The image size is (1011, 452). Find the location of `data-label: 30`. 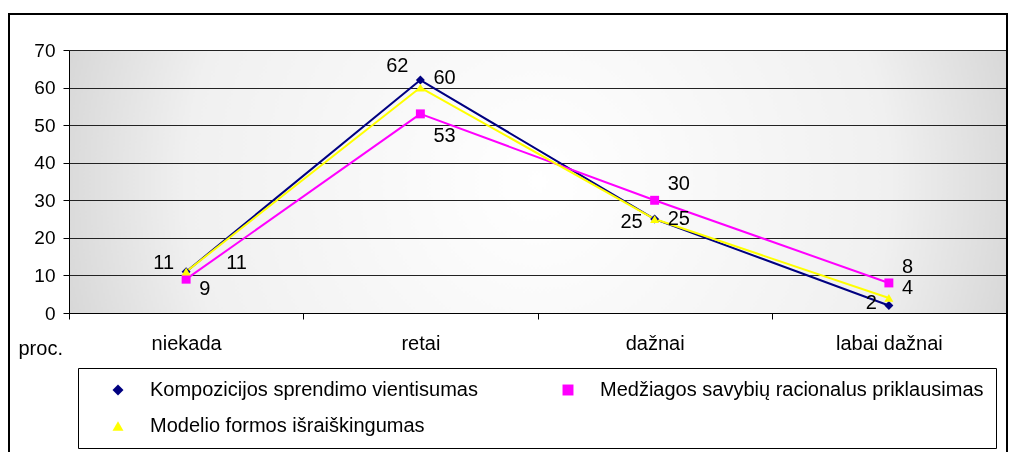

data-label: 30 is located at coordinates (678, 183).